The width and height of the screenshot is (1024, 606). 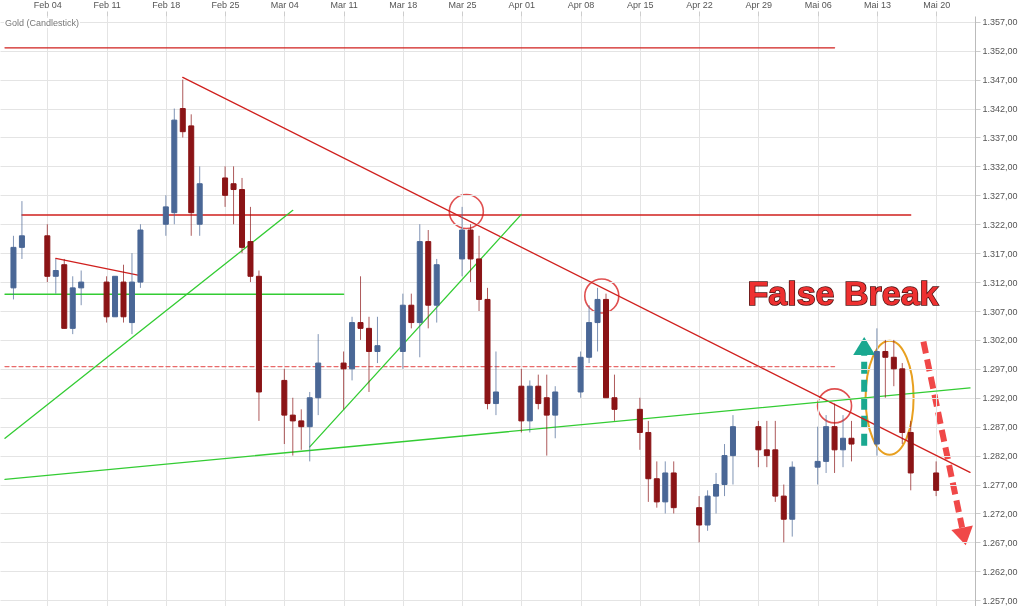 What do you see at coordinates (937, 5) in the screenshot?
I see `x-tick-label: Mai 20` at bounding box center [937, 5].